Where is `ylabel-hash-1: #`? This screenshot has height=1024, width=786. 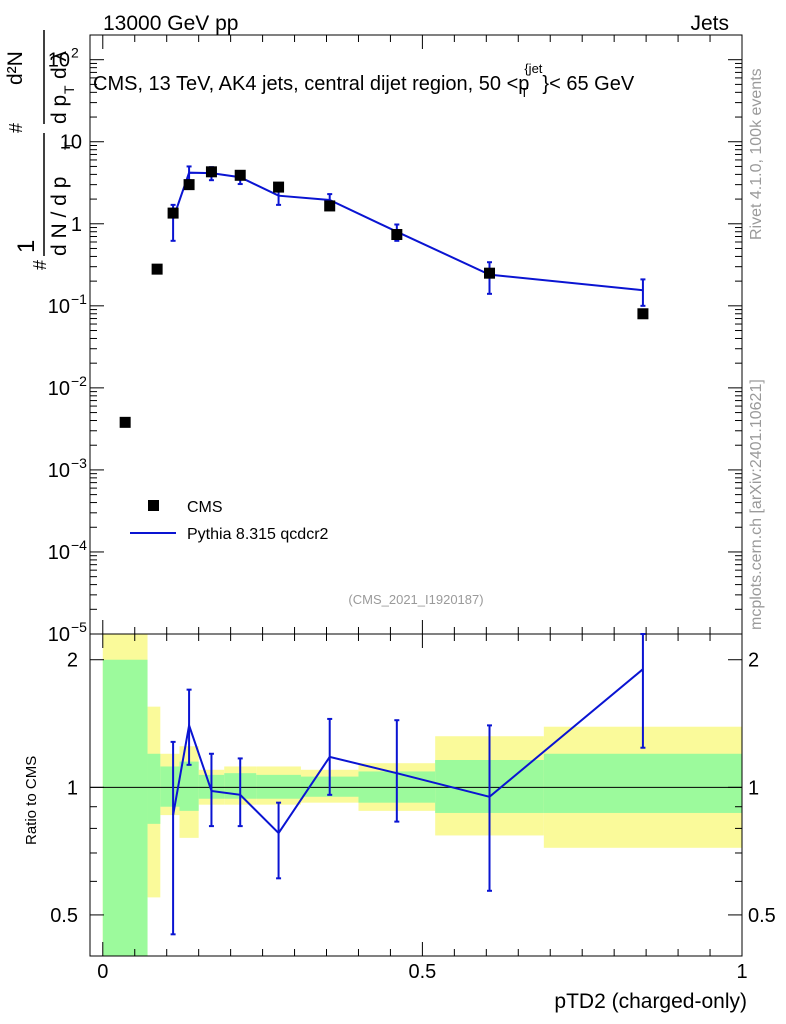
ylabel-hash-1: # is located at coordinates (40, 265).